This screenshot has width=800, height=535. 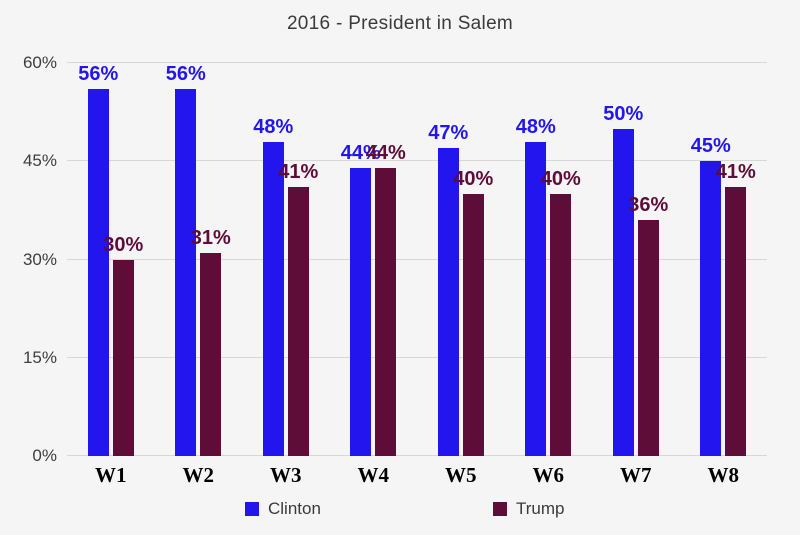 I want to click on bar-trump-w1, so click(x=123, y=357).